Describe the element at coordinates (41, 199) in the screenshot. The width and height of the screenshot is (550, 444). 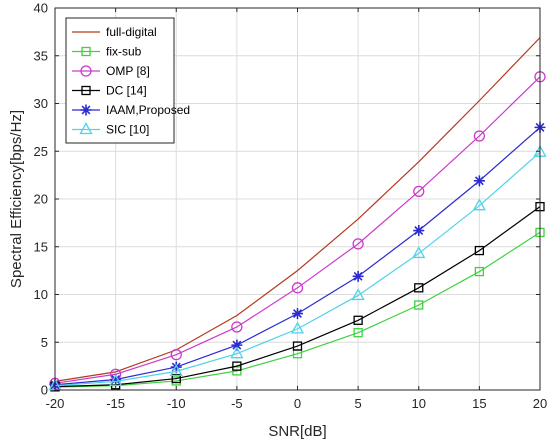
I see `y-tick-label: 20` at that location.